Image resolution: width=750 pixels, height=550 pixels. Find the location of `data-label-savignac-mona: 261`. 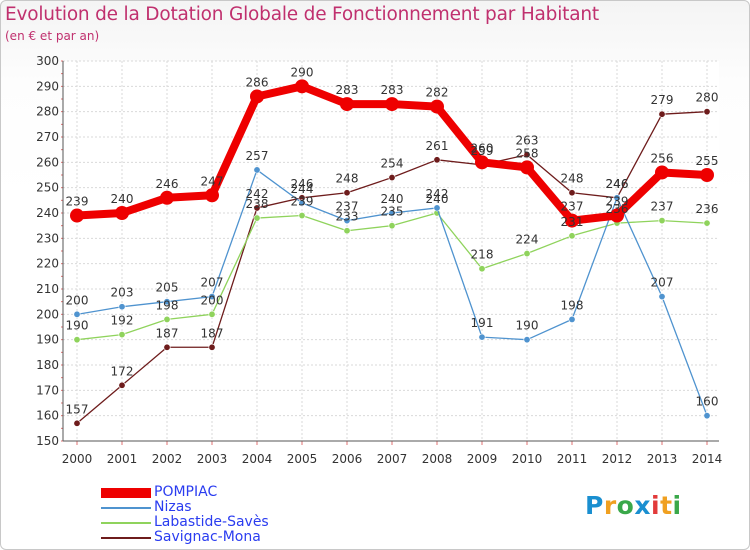

data-label-savignac-mona: 261 is located at coordinates (437, 146).